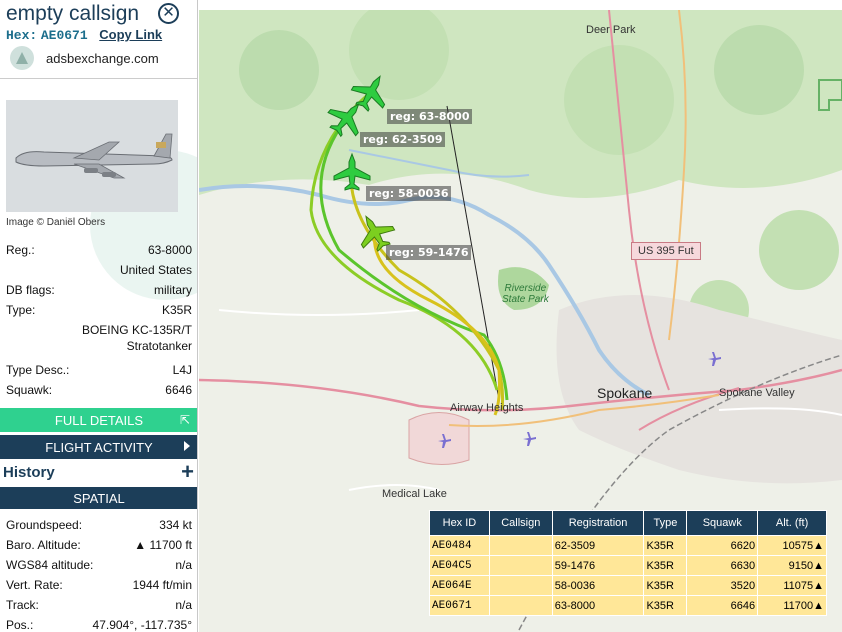 The width and height of the screenshot is (842, 632). What do you see at coordinates (173, 290) in the screenshot?
I see `dbflags-value: military` at bounding box center [173, 290].